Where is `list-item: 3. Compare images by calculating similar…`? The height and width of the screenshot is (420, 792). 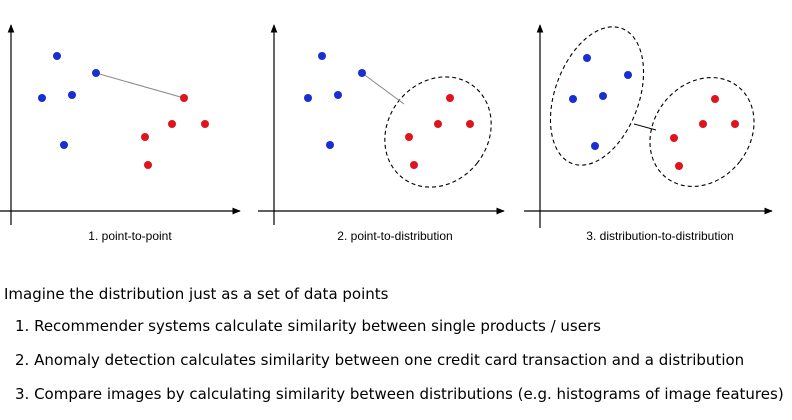 list-item: 3. Compare images by calculating similar… is located at coordinates (399, 394).